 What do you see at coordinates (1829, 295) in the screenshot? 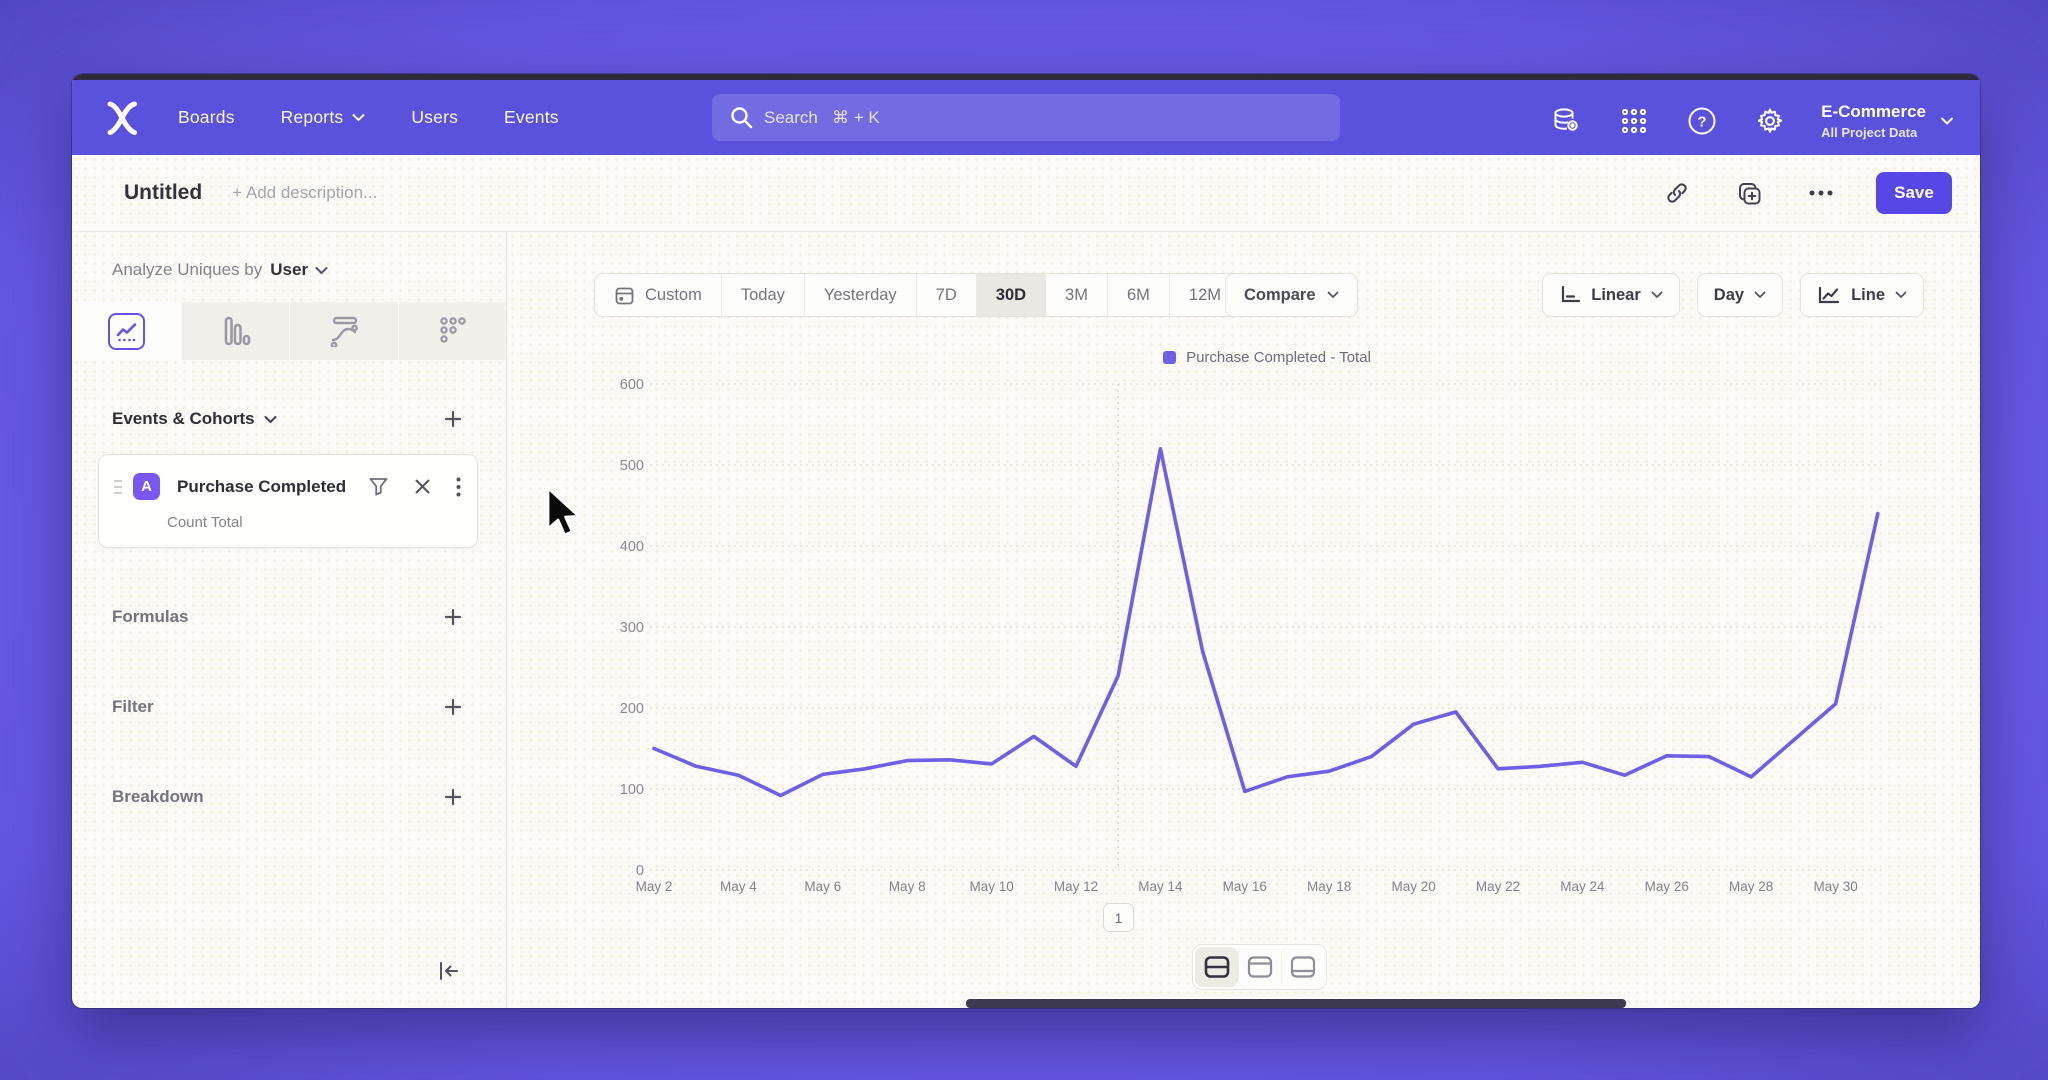
I see `line-type-icon` at bounding box center [1829, 295].